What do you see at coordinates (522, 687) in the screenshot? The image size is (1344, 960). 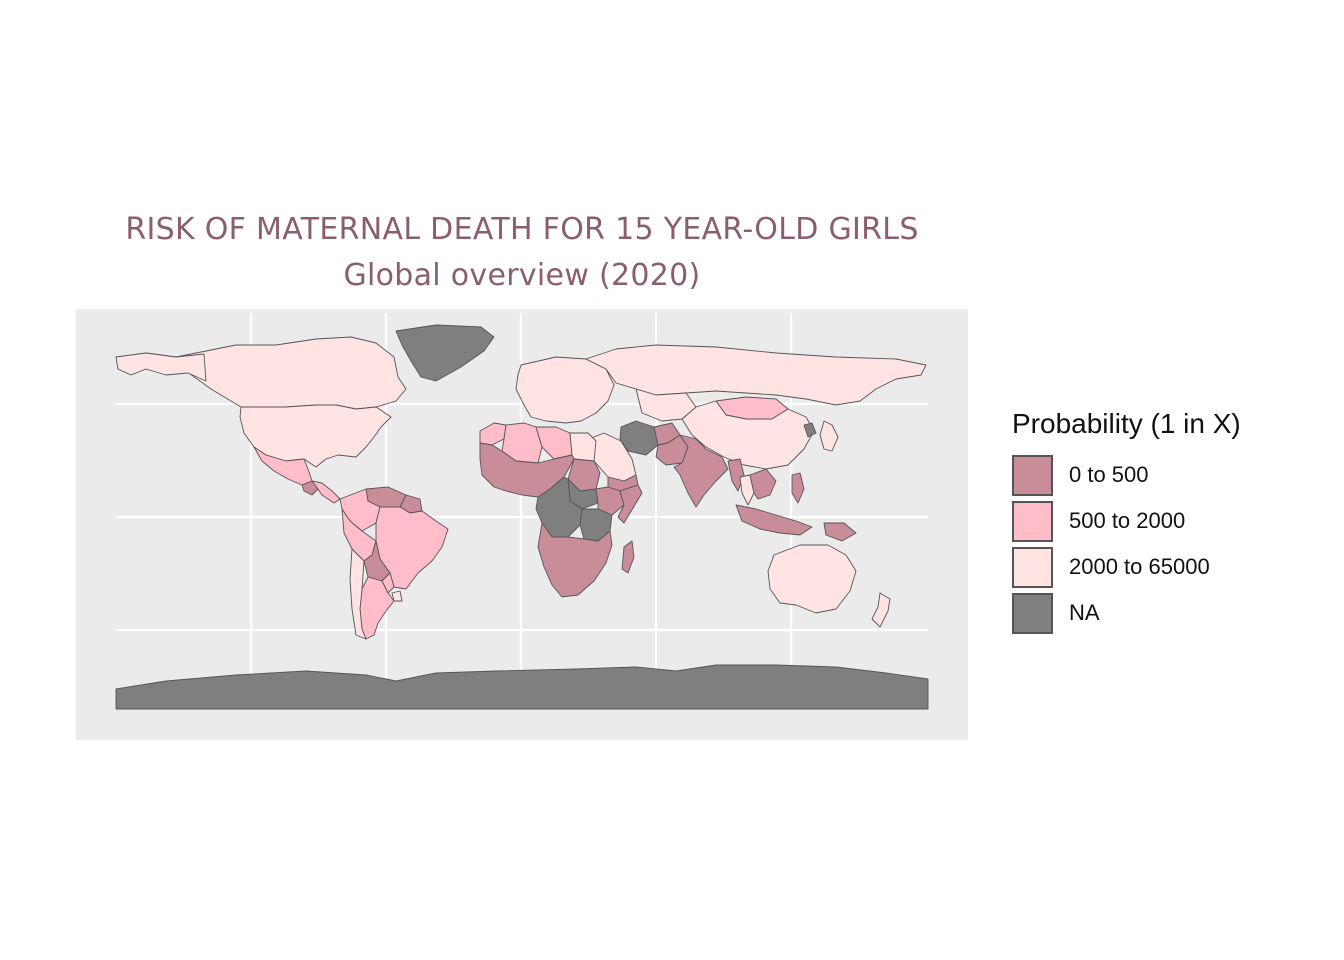 I see `region-antarctica` at bounding box center [522, 687].